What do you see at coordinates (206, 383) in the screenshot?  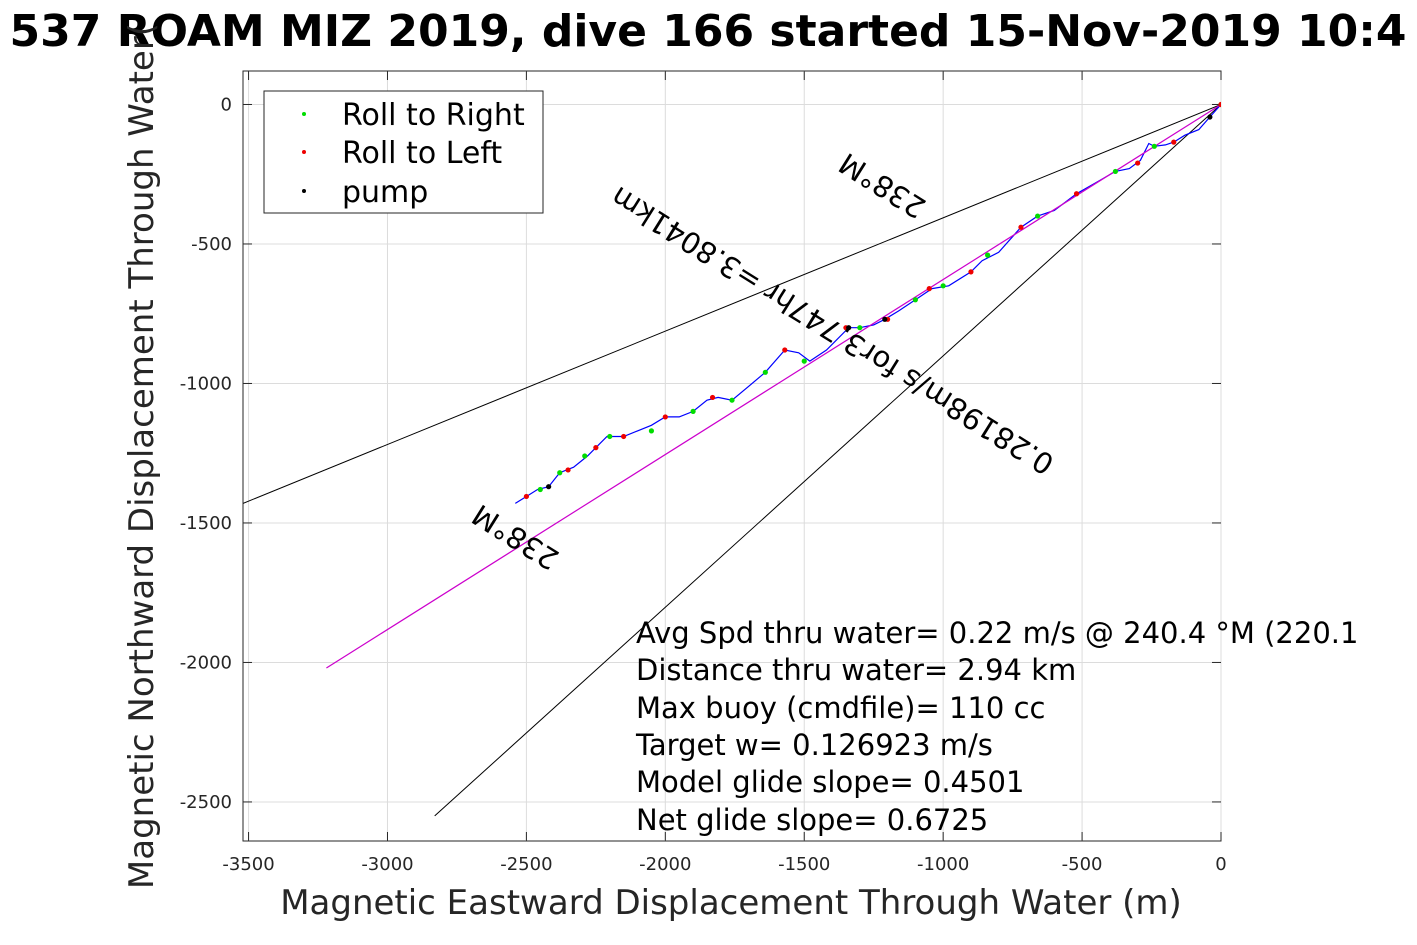 I see `y-tick-label: -1000` at bounding box center [206, 383].